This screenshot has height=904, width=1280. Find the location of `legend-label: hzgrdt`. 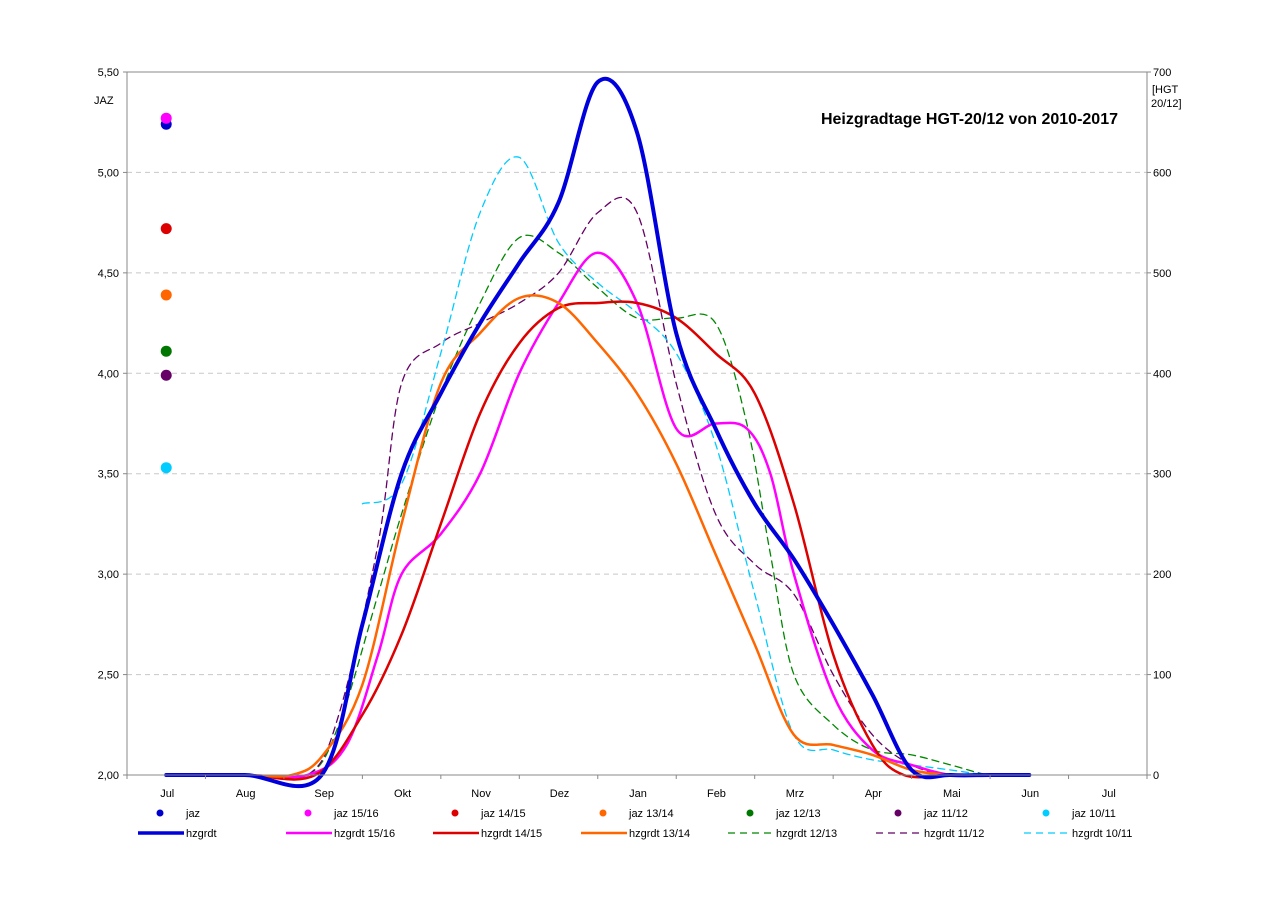

legend-label: hzgrdt is located at coordinates (201, 834).